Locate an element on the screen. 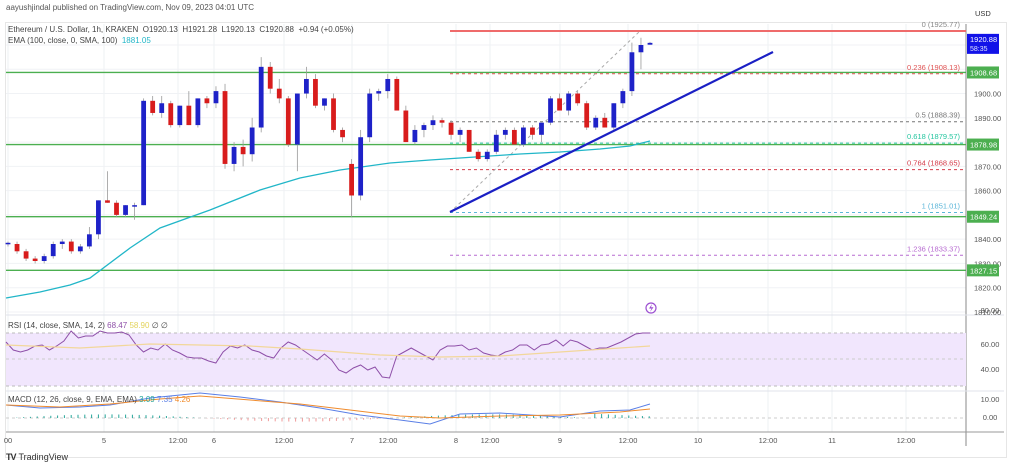 This screenshot has height=468, width=1024. tradingview-logo: TV TradingView is located at coordinates (37, 457).